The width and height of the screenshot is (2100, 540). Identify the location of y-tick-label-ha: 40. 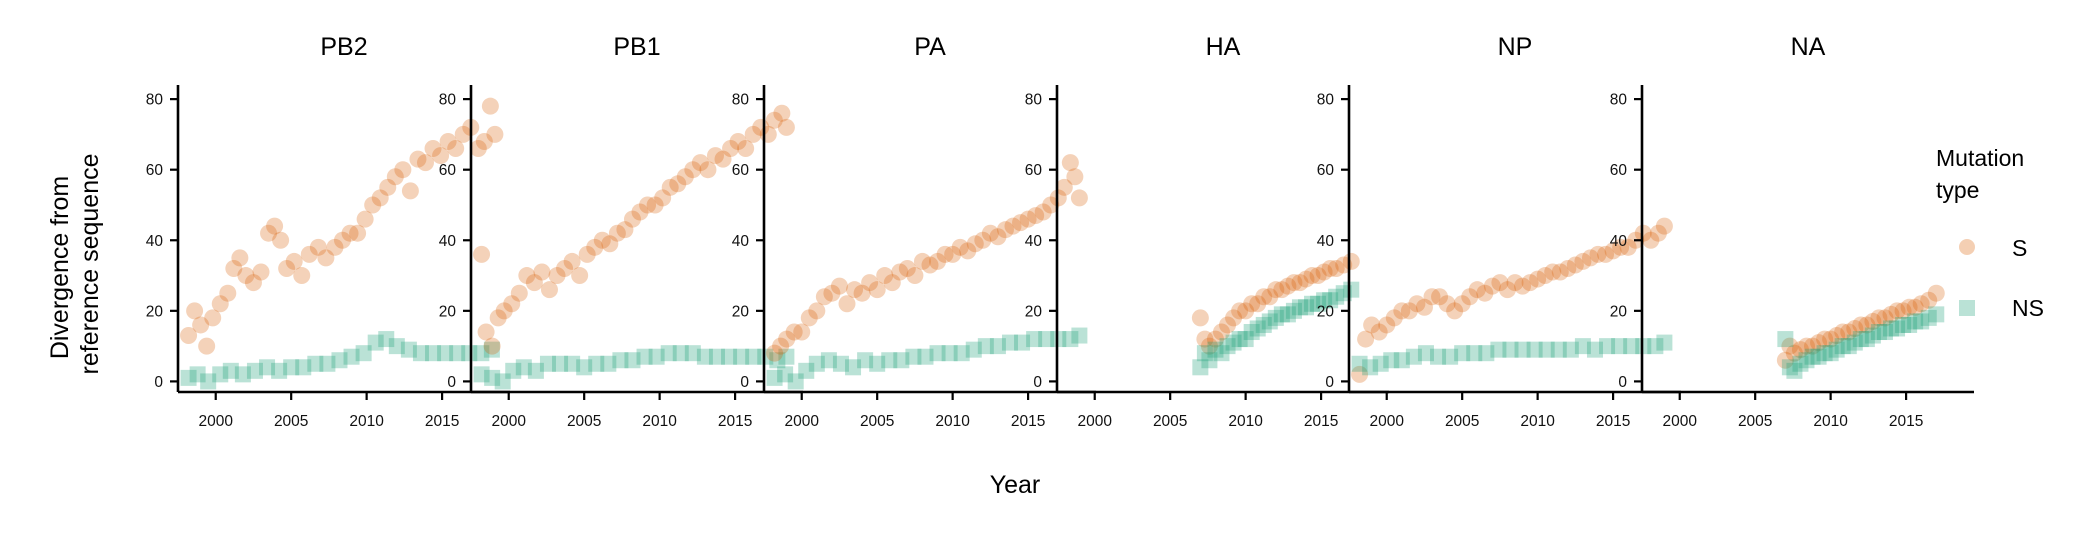
(1034, 241).